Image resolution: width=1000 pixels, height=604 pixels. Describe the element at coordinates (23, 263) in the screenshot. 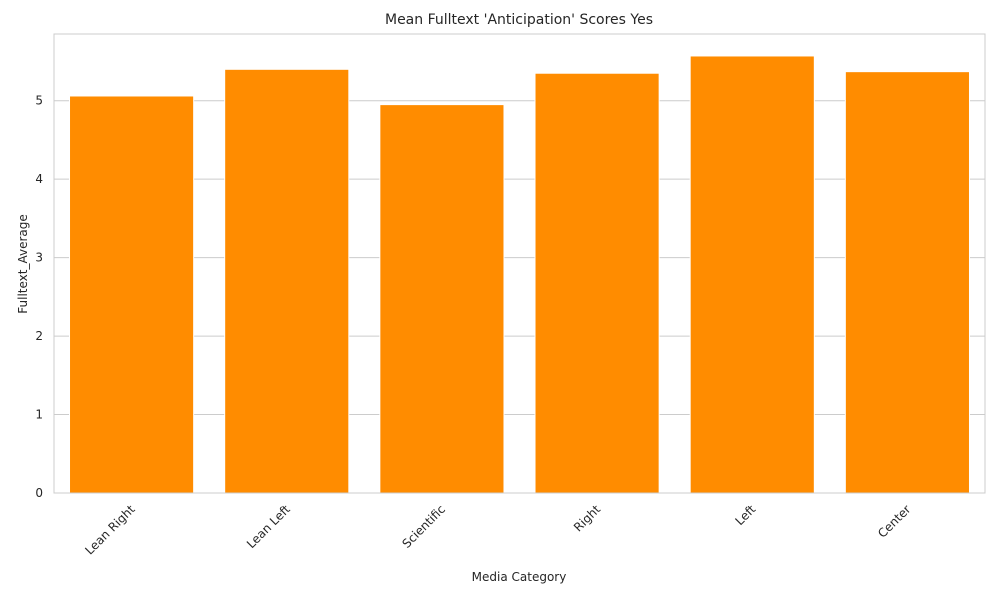

I see `y-axis-label: Fulltext_Average` at that location.